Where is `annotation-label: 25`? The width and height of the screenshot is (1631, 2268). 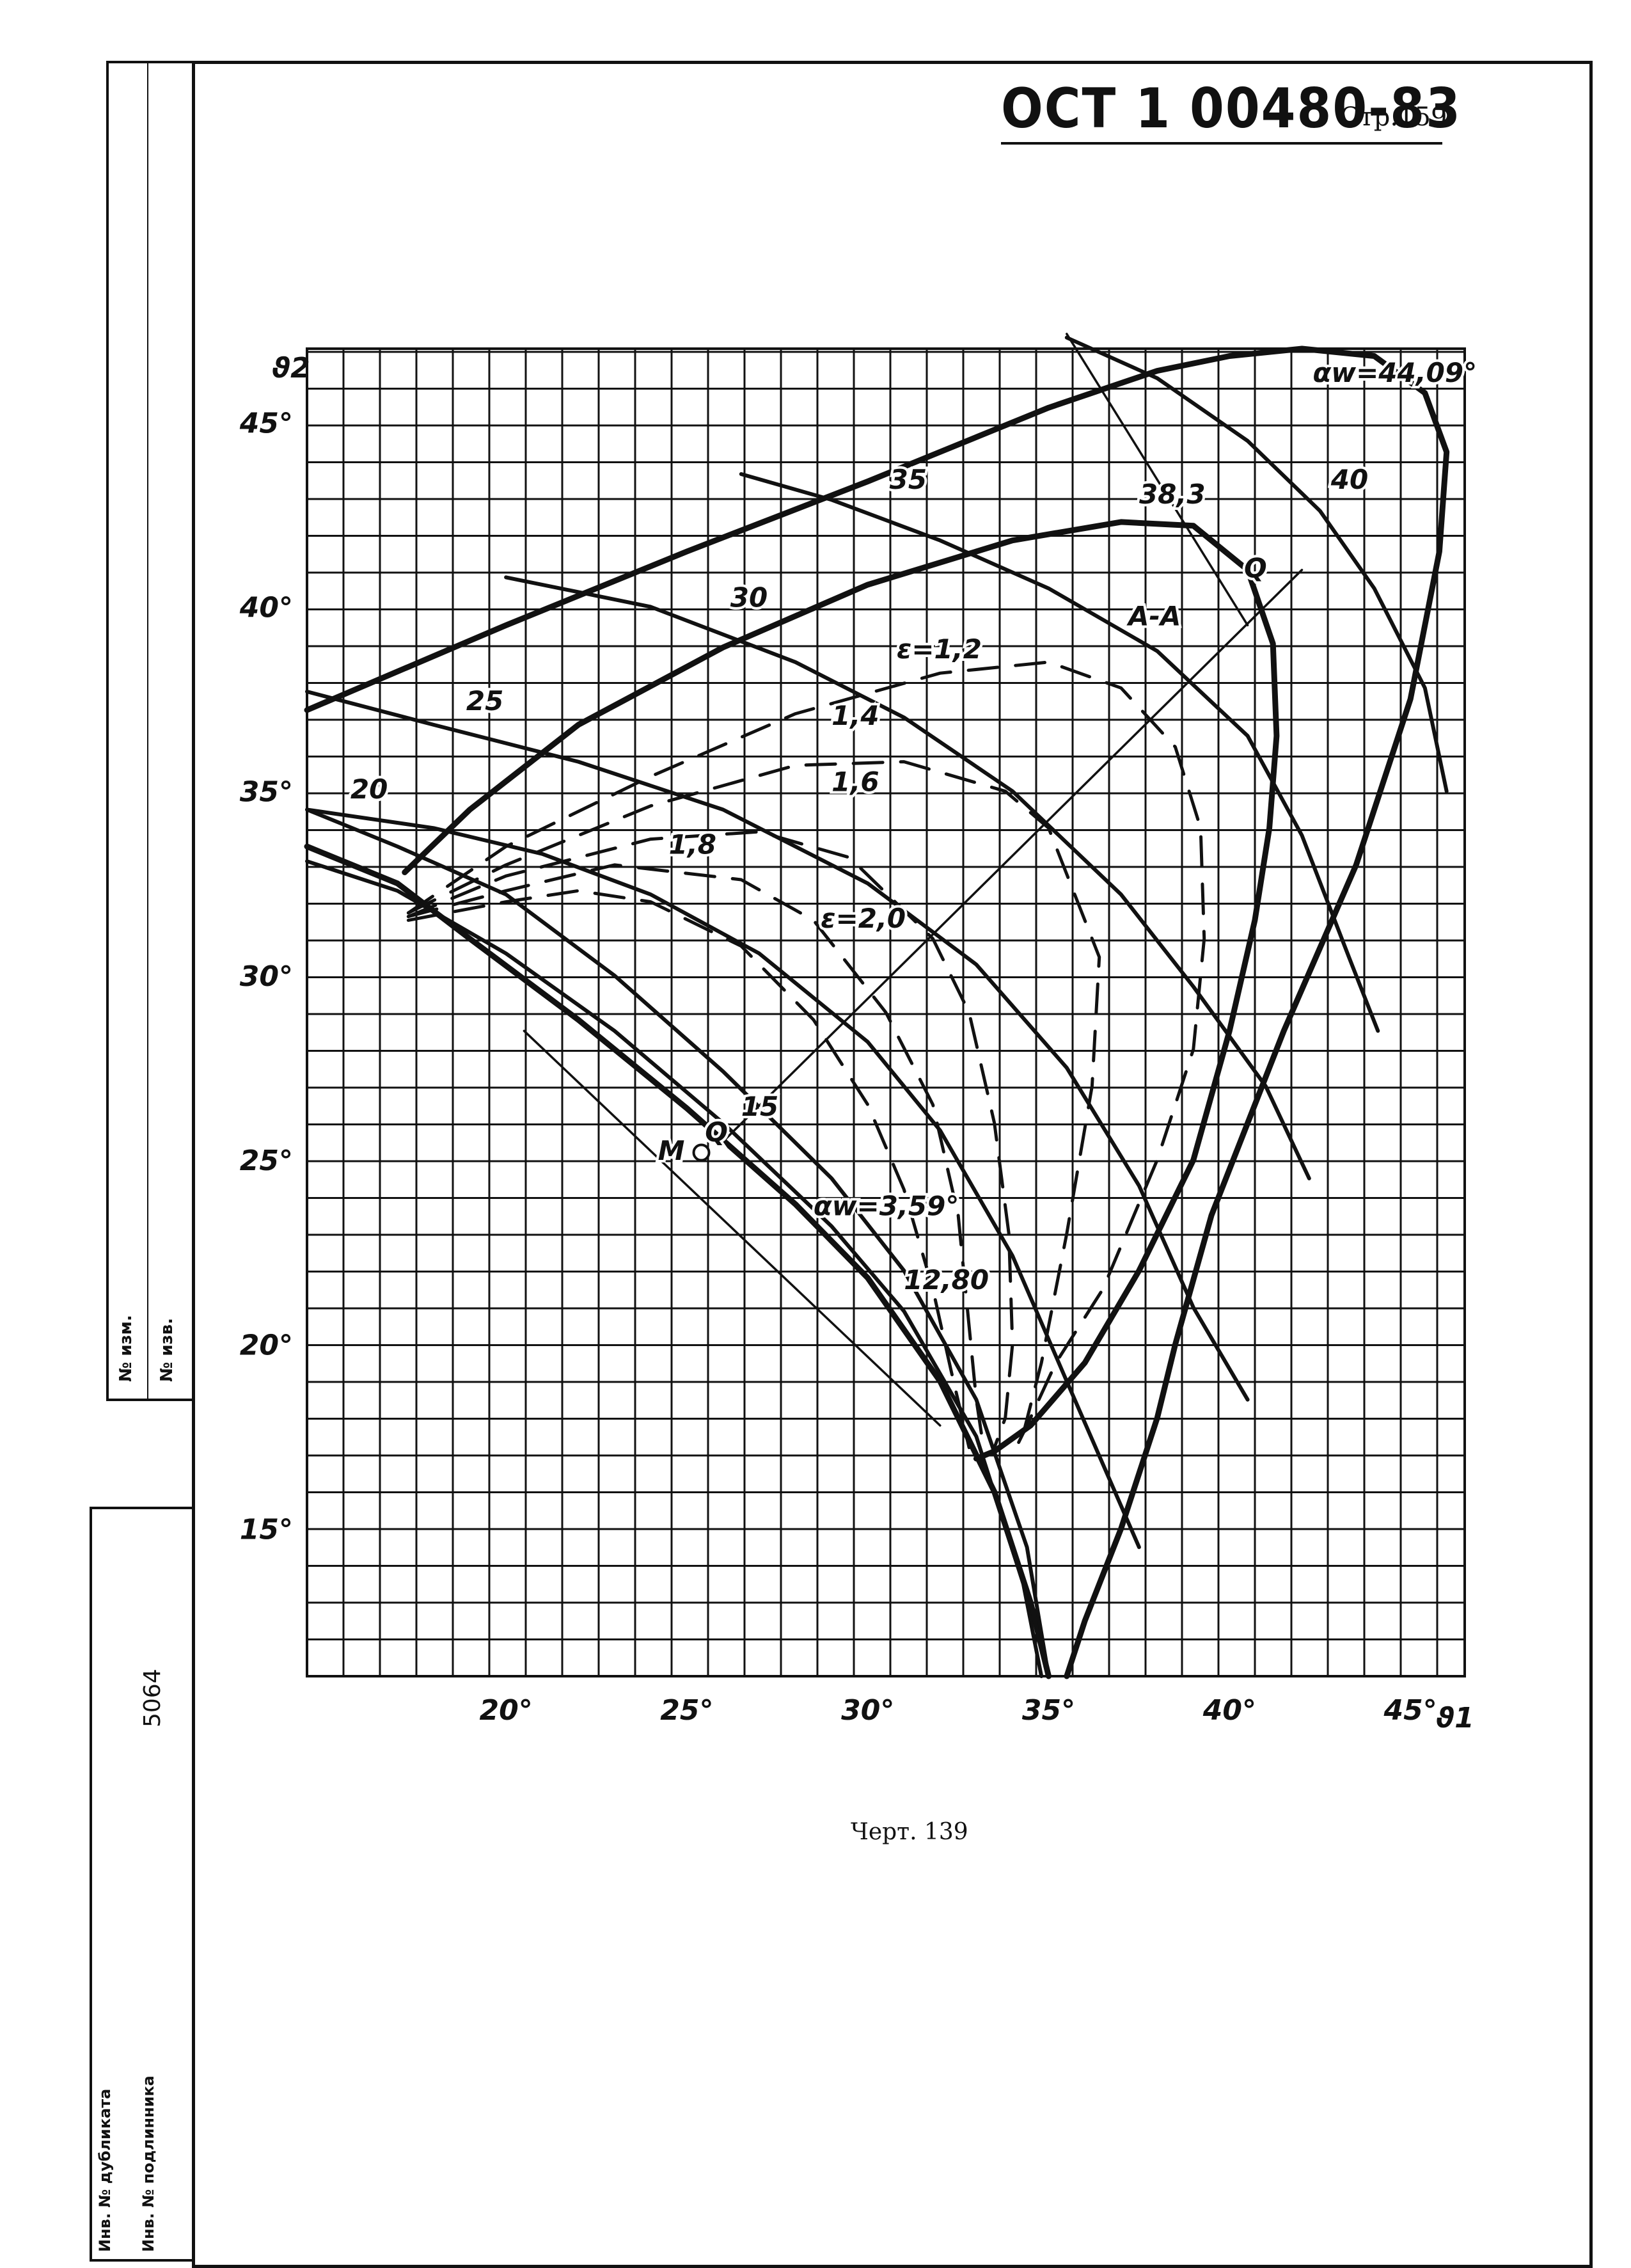
annotation-label: 25 is located at coordinates (484, 701).